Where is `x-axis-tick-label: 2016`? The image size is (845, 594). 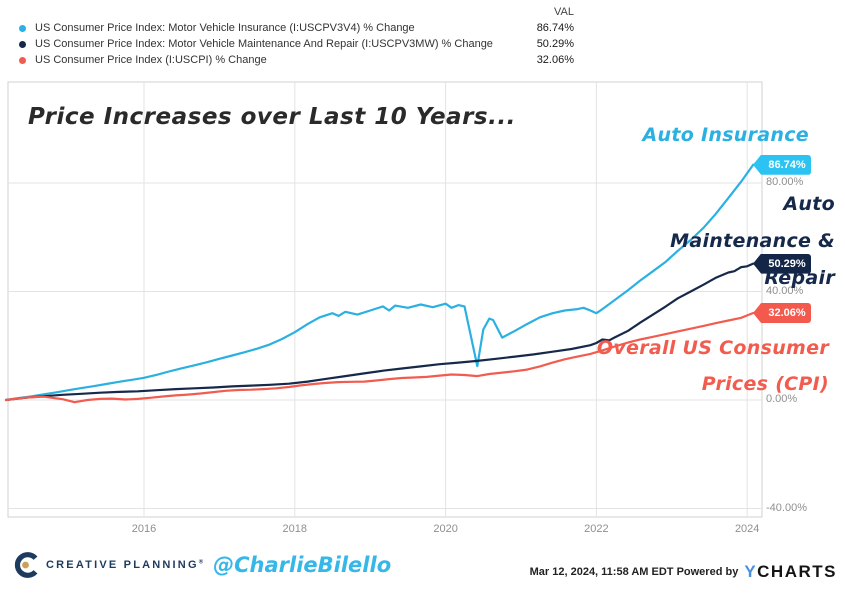
x-axis-tick-label: 2016 is located at coordinates (144, 529).